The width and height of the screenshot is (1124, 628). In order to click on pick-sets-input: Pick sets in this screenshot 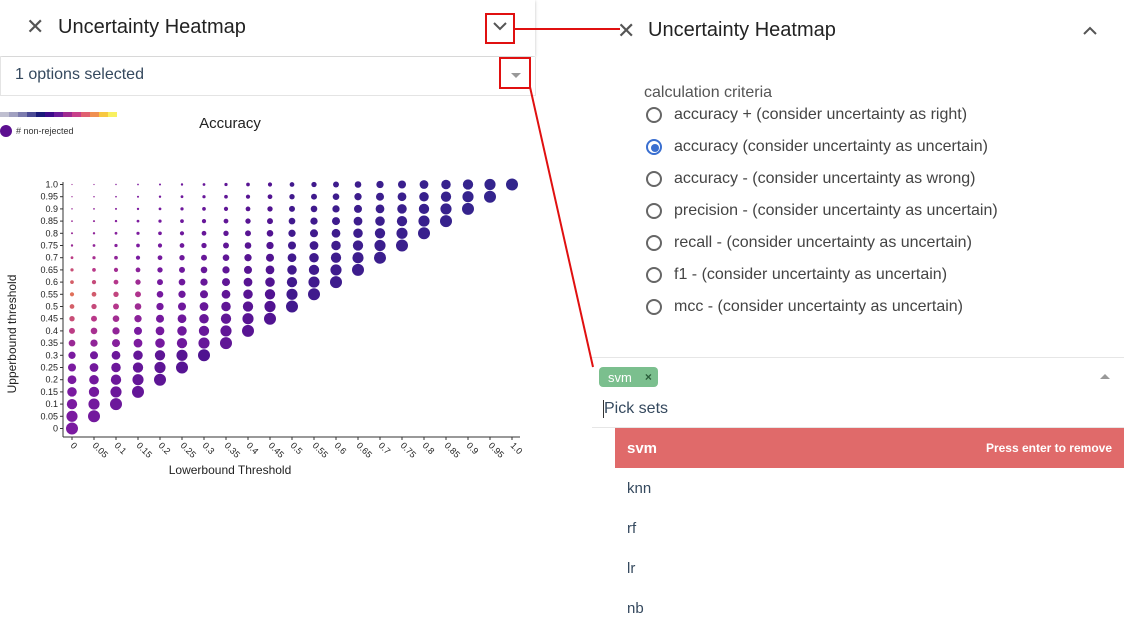, I will do `click(636, 408)`.